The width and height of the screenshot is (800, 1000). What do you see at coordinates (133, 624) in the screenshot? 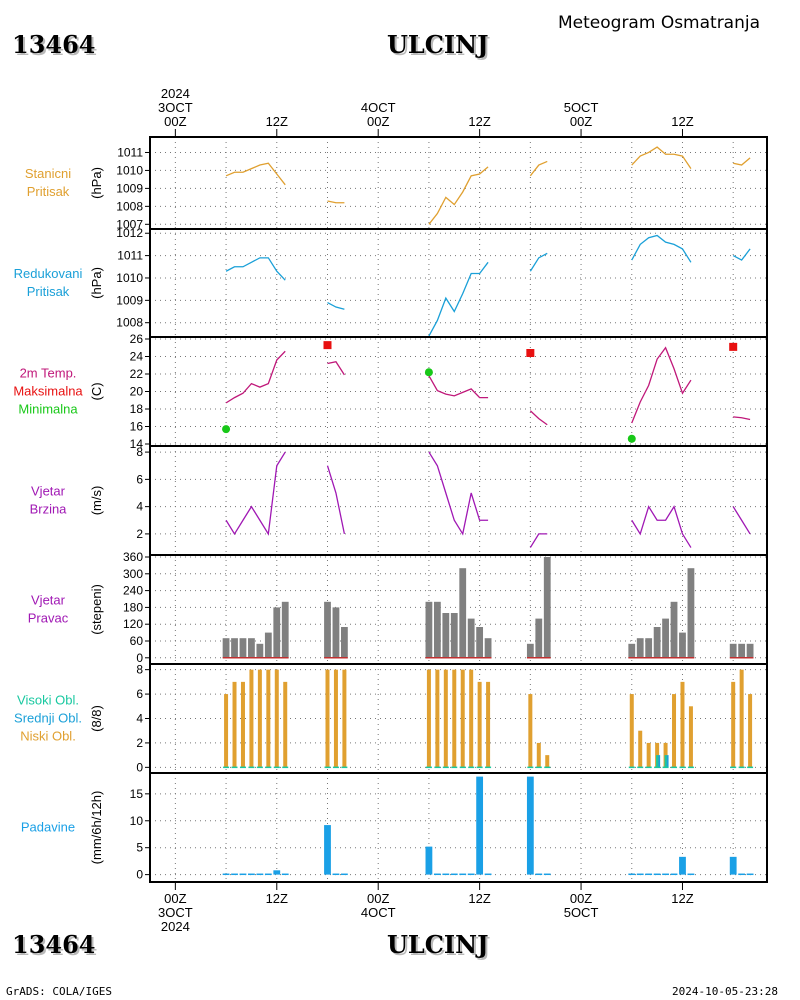
I see `y-tick-label: 120` at bounding box center [133, 624].